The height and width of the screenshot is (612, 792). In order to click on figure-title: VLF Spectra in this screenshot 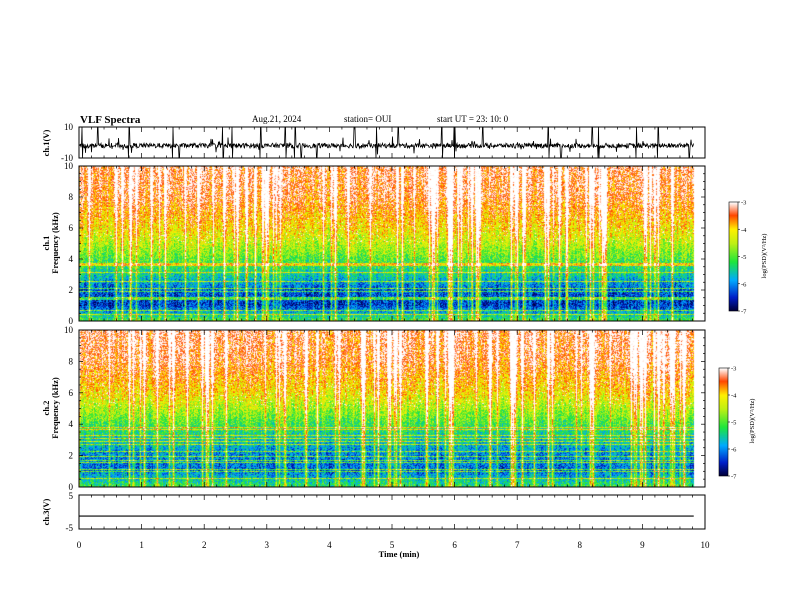, I will do `click(110, 120)`.